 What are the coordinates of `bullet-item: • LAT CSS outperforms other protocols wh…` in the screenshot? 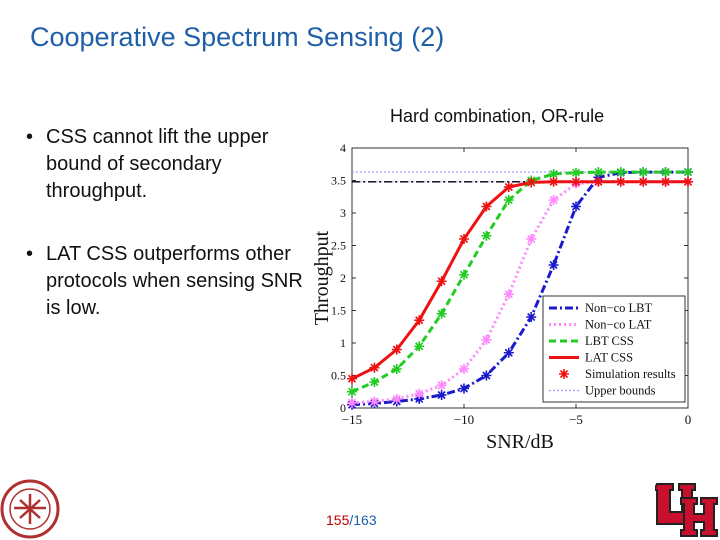 It's located at (171, 281).